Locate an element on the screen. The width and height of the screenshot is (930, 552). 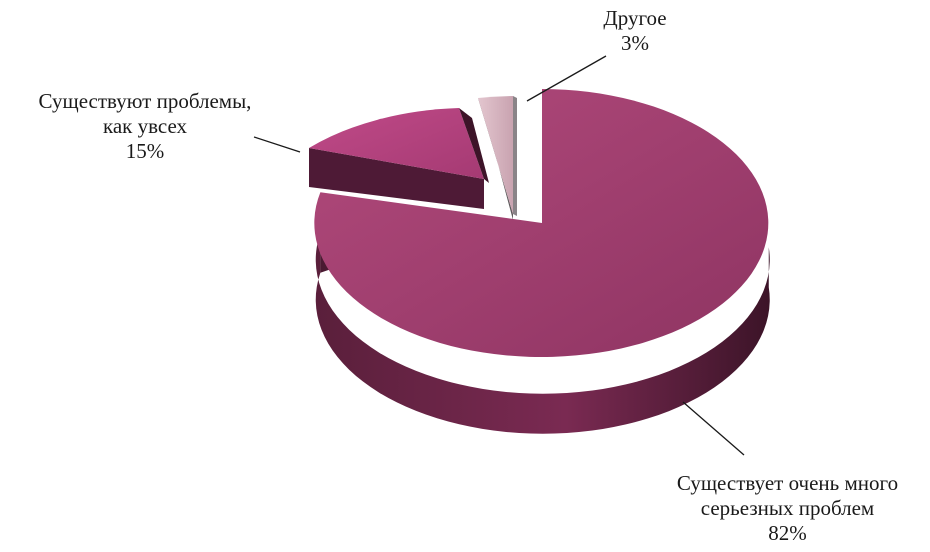
slice-label-some-problems: Существуют проблемы, как увсех 15% is located at coordinates (145, 126).